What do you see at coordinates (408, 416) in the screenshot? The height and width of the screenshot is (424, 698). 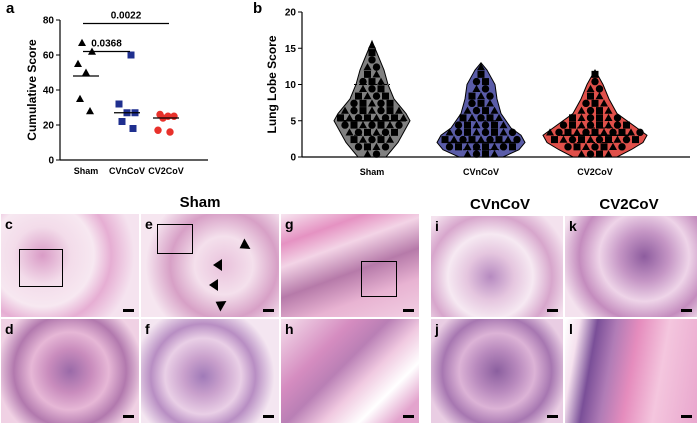 I see `scale-bar-h` at bounding box center [408, 416].